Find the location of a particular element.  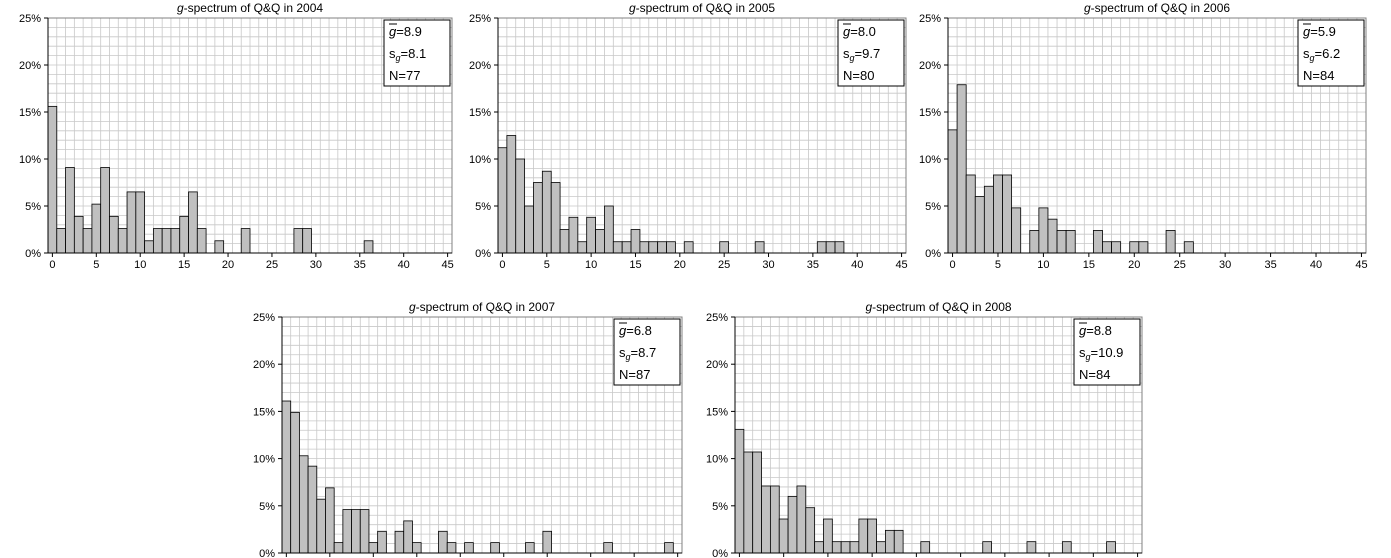

x-tick-label: 45 is located at coordinates (447, 265).